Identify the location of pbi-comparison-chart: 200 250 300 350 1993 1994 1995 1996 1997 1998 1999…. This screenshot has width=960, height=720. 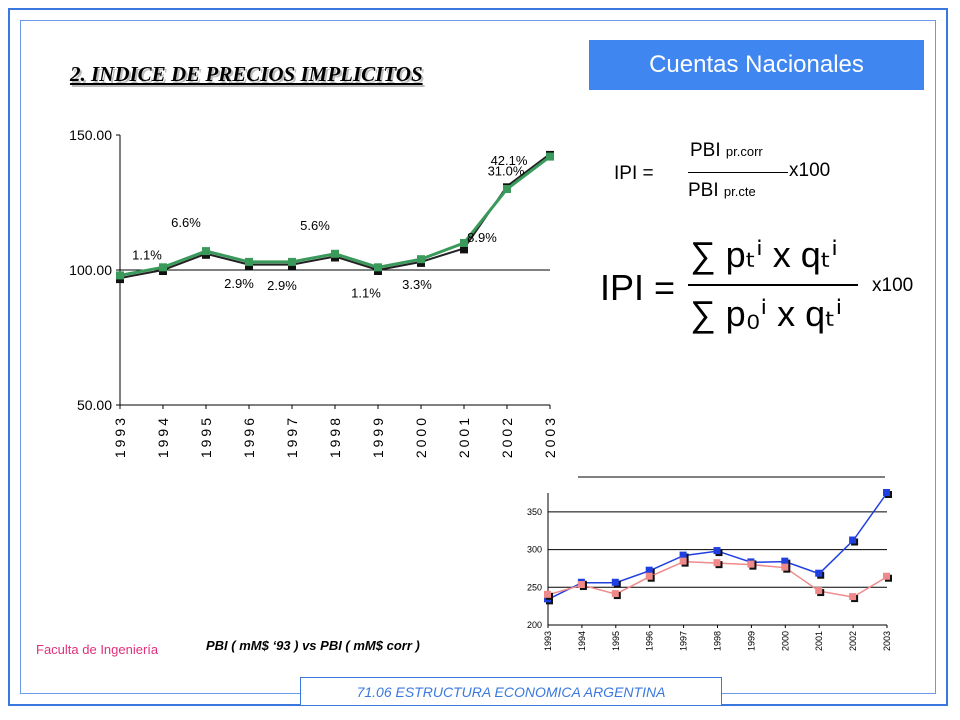
(709, 563).